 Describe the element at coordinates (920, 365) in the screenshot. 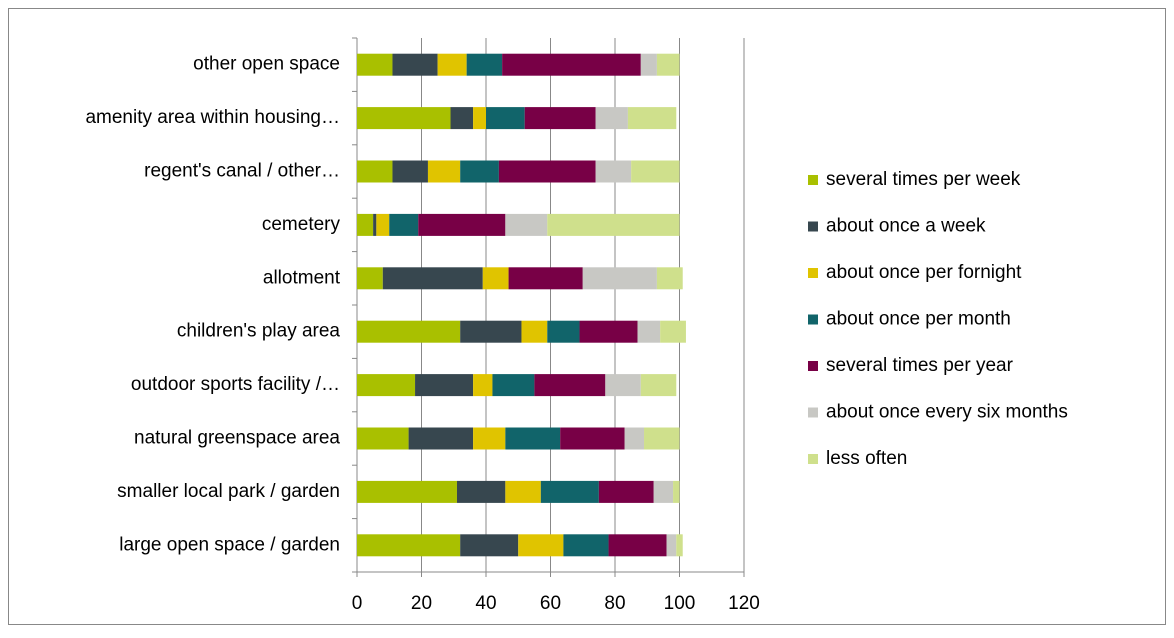

I see `legend-label: several times per year` at that location.